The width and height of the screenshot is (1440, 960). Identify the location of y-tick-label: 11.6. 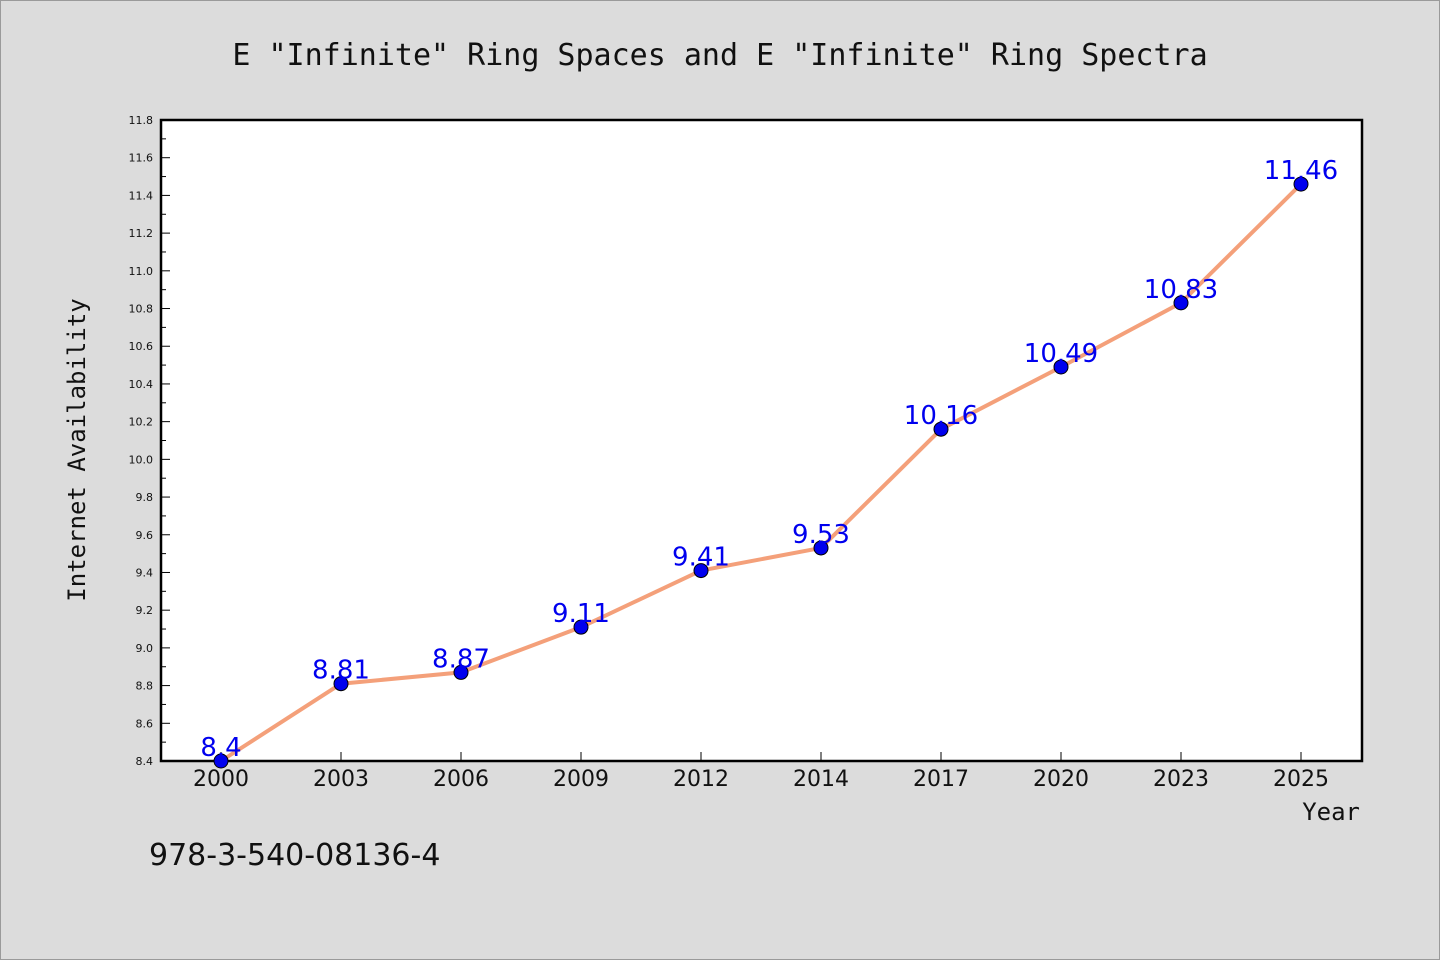
(141, 158).